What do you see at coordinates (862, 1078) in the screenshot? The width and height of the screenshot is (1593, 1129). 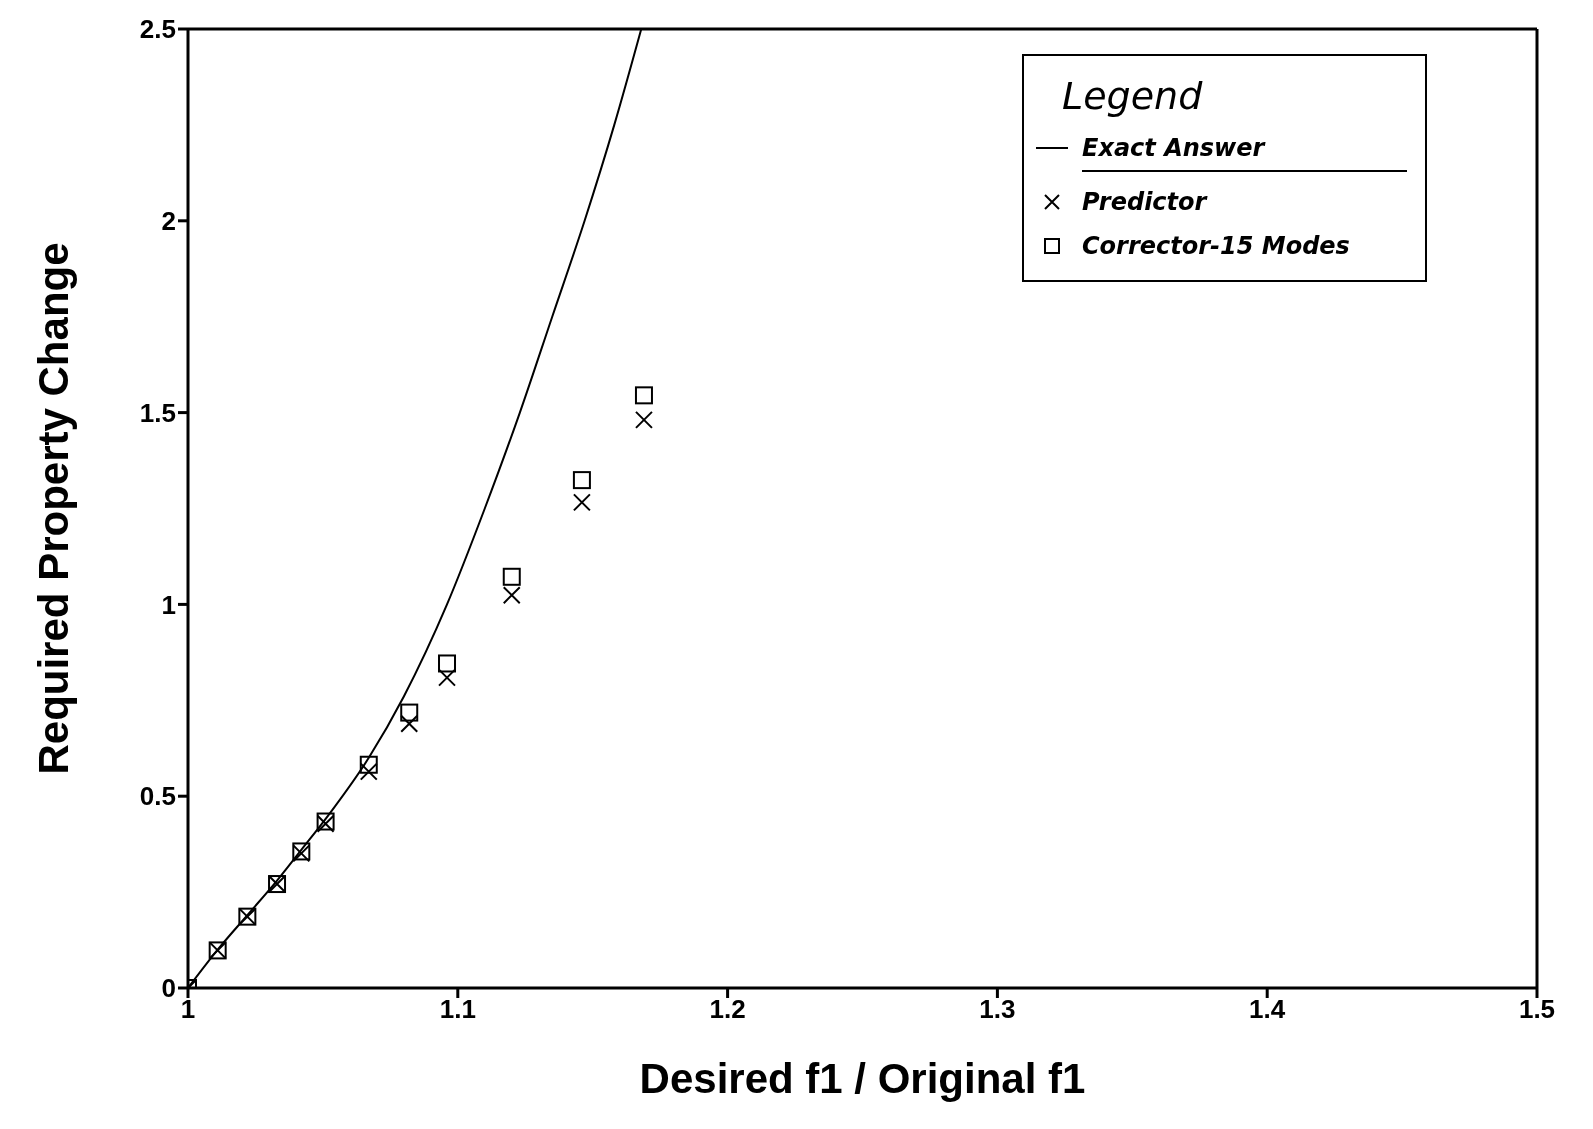 I see `x-axis-title: Desired f1 / Original f1` at bounding box center [862, 1078].